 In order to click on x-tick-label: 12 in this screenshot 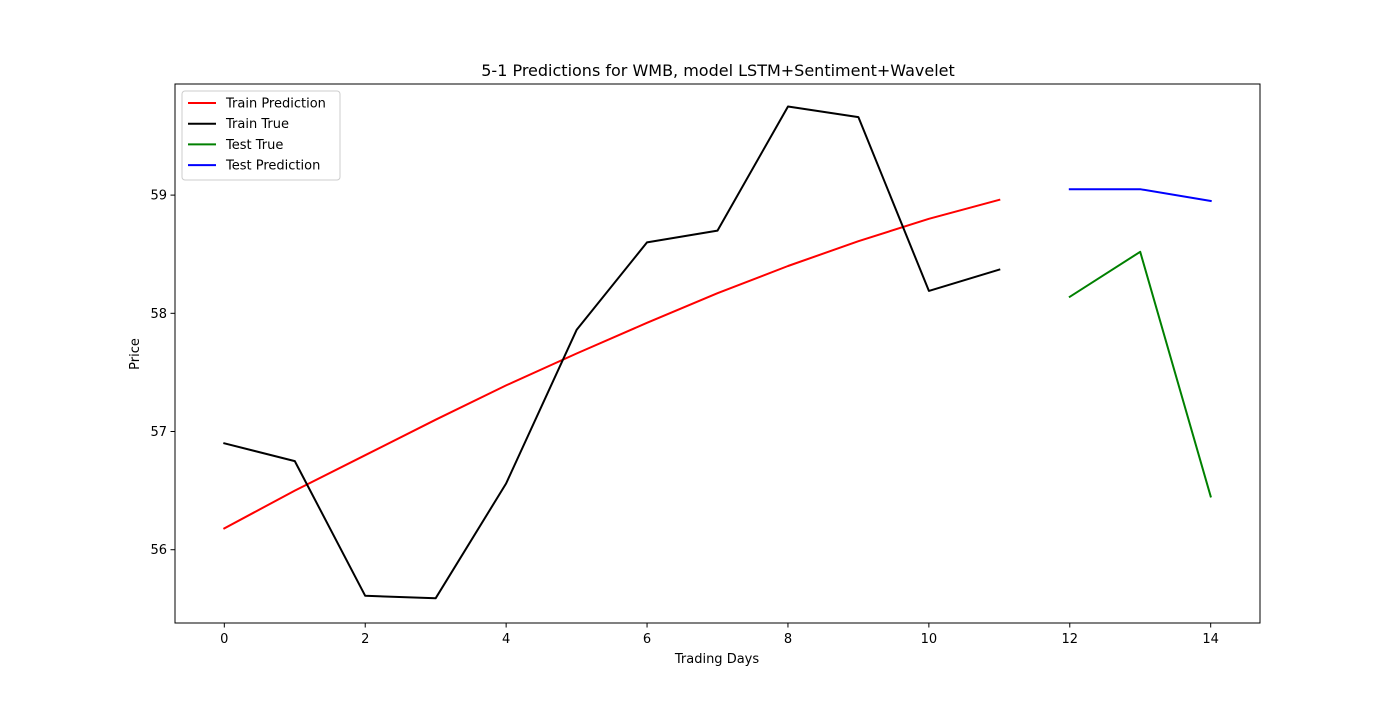, I will do `click(1069, 639)`.